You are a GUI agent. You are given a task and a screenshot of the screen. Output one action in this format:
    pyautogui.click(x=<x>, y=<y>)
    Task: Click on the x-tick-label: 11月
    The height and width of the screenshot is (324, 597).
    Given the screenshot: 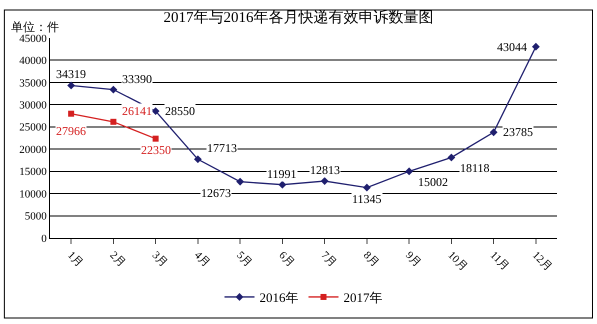 What is the action you would take?
    pyautogui.click(x=500, y=261)
    